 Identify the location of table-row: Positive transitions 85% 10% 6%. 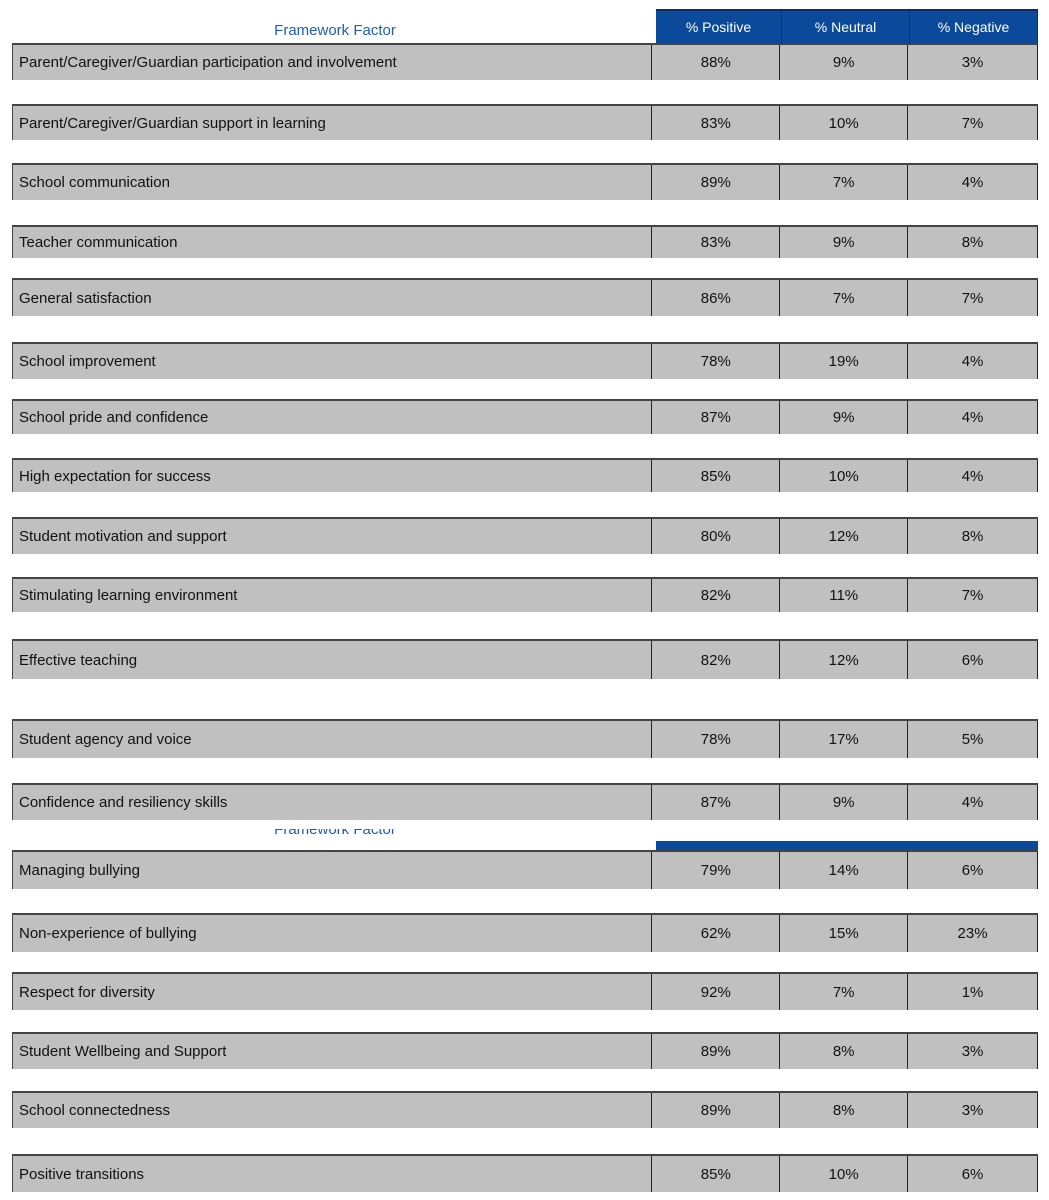
(525, 1173).